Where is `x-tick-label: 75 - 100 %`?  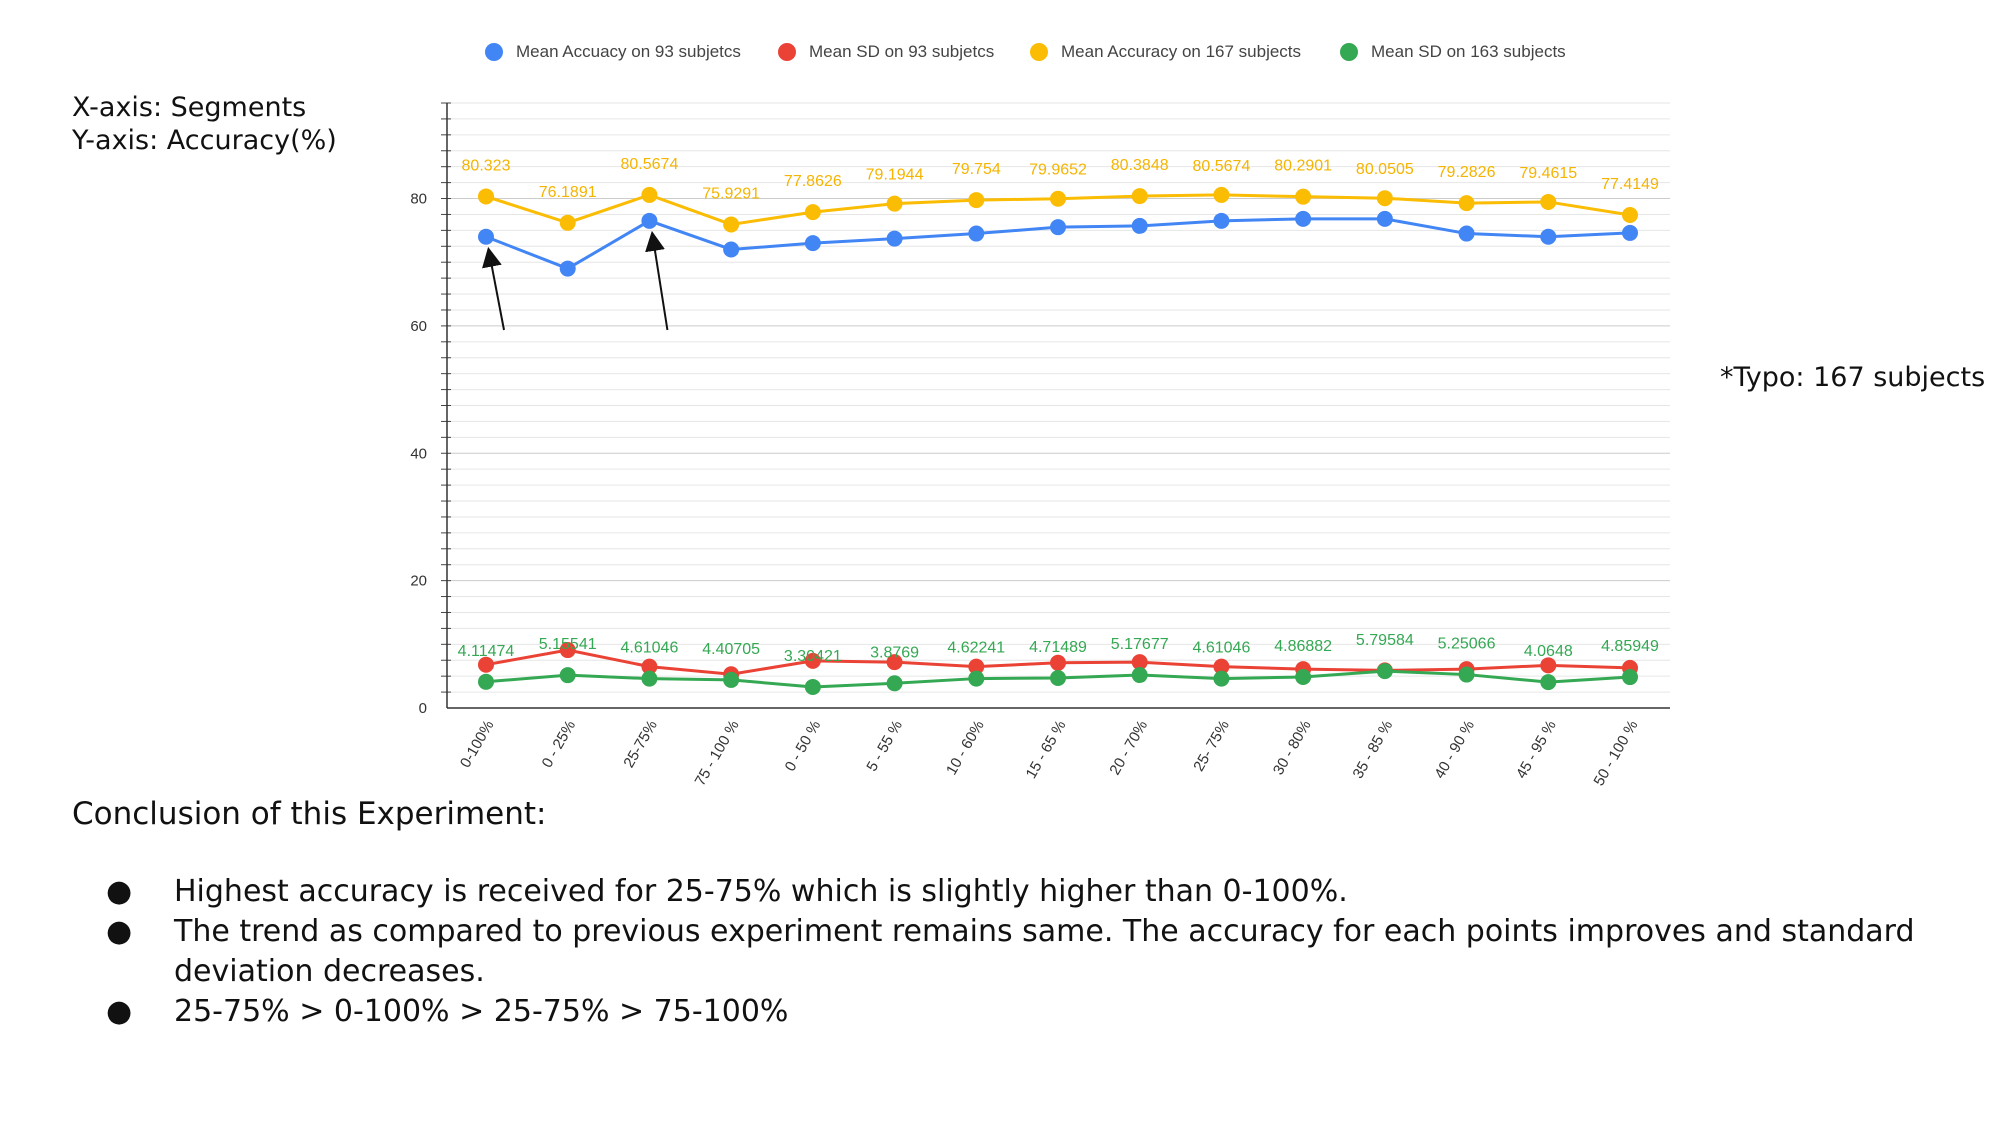 x-tick-label: 75 - 100 % is located at coordinates (717, 753).